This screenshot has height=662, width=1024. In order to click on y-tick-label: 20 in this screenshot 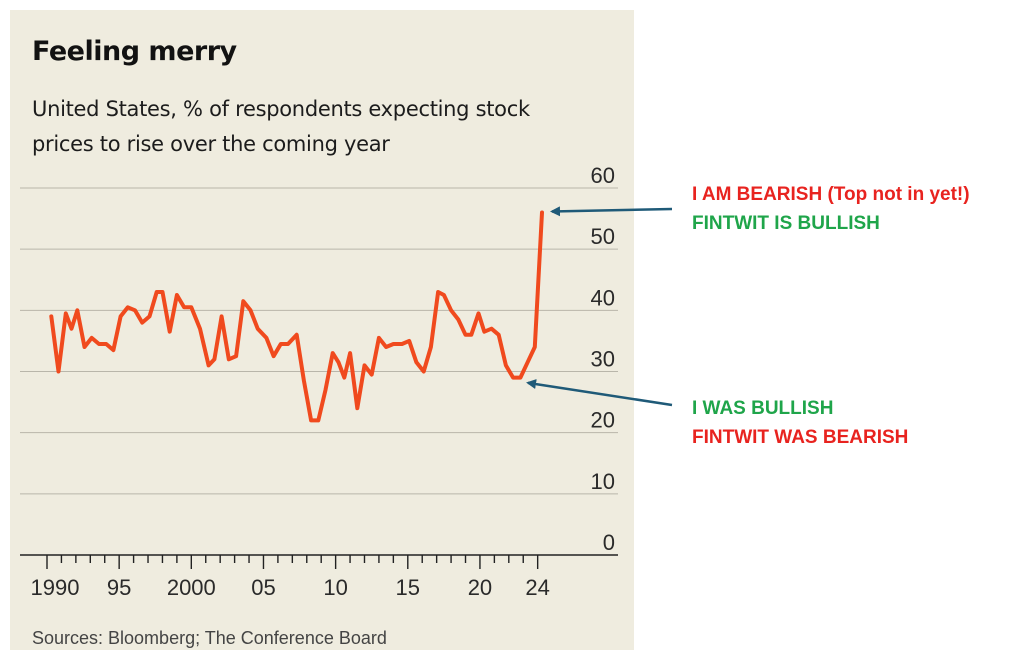, I will do `click(603, 420)`.